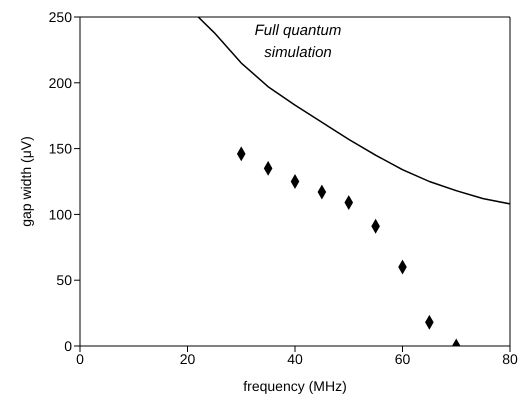 The image size is (531, 409). I want to click on y-tick-label: 200, so click(60, 82).